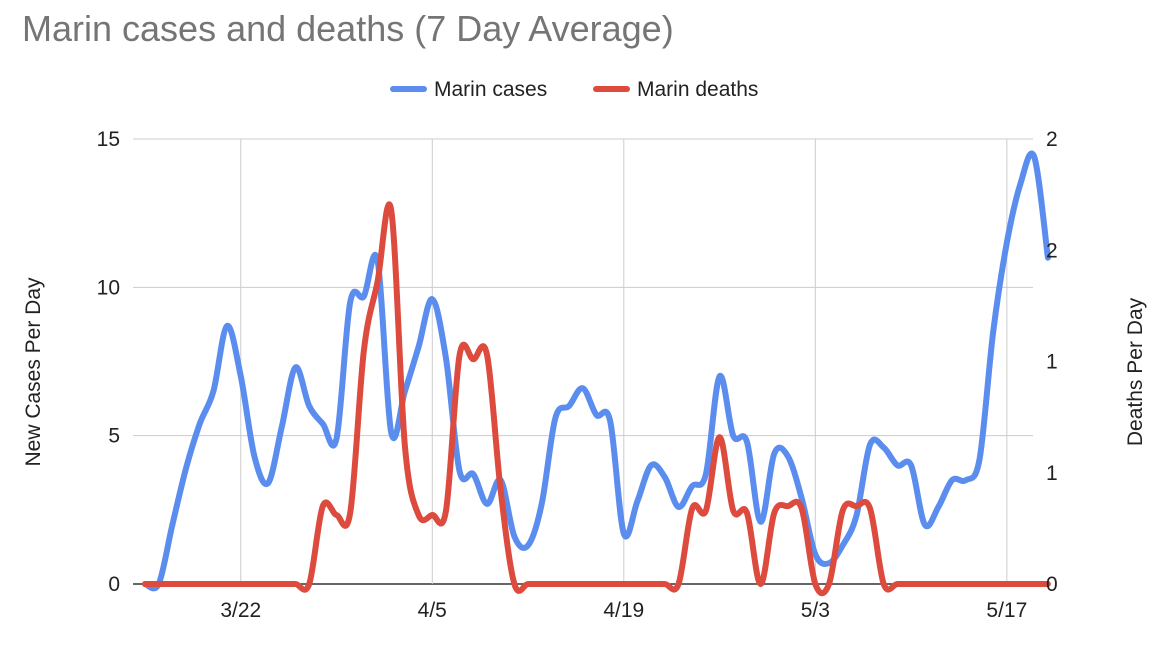 This screenshot has height=650, width=1164. Describe the element at coordinates (432, 610) in the screenshot. I see `x-tick-label: 4/5` at that location.